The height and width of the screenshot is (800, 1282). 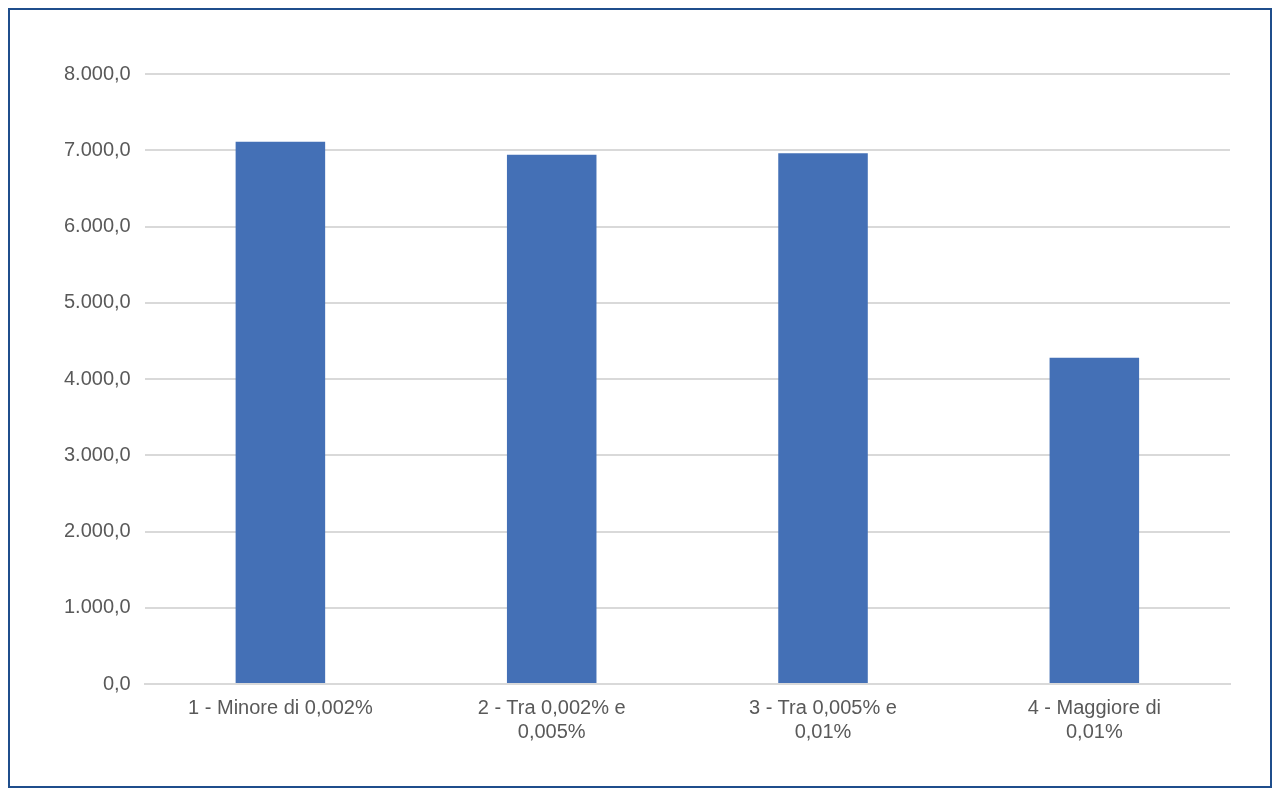 What do you see at coordinates (1094, 718) in the screenshot?
I see `x-tick-label: 4 - Maggiore di 0,01%` at bounding box center [1094, 718].